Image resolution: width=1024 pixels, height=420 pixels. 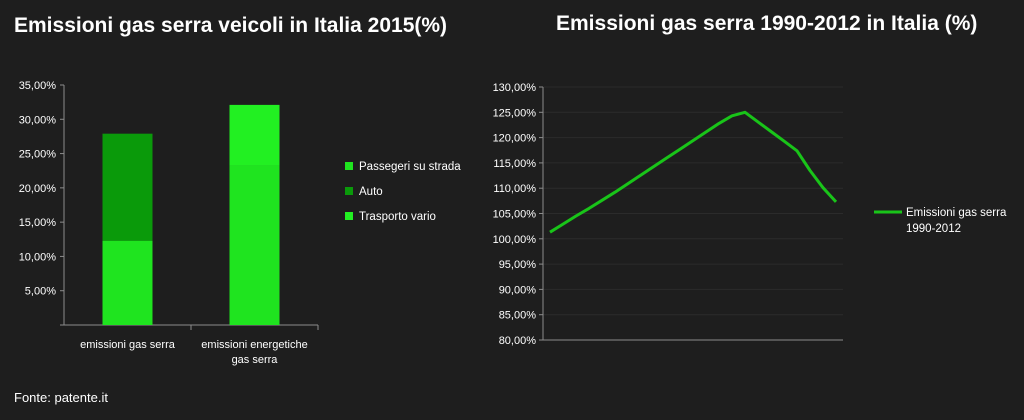 I want to click on line-legend-label: Emissioni gas serra, so click(x=956, y=213).